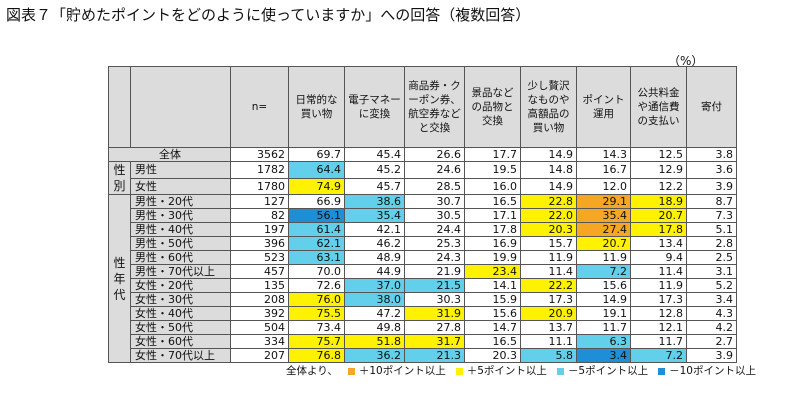  What do you see at coordinates (658, 170) in the screenshot?
I see `value-cell: 12.9` at bounding box center [658, 170].